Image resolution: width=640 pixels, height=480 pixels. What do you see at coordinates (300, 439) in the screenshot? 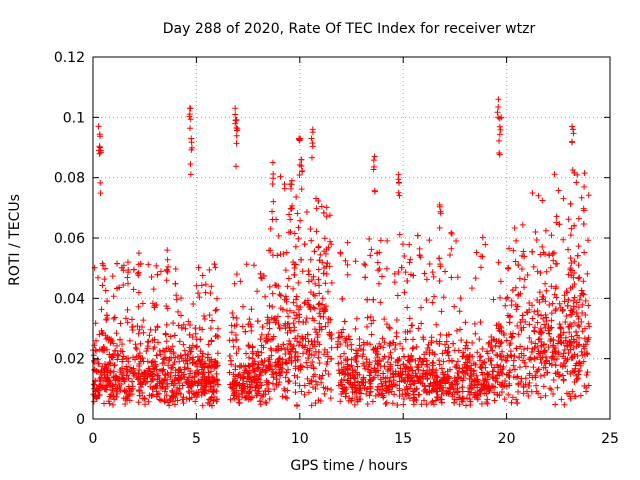
I see `x-tick-label: 10` at bounding box center [300, 439].